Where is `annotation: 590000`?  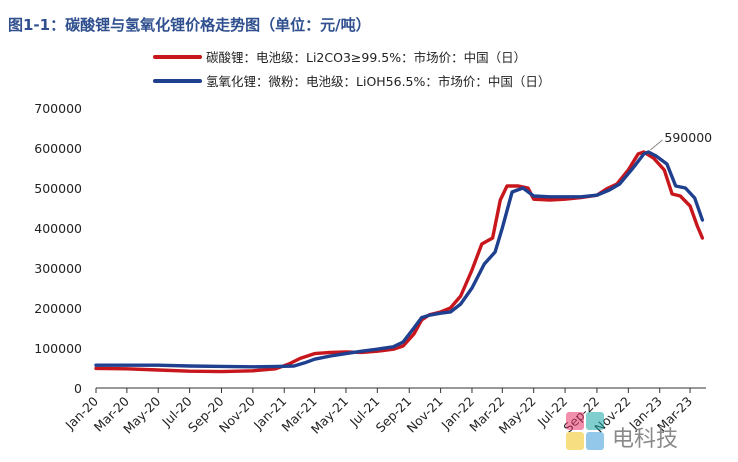
annotation: 590000 is located at coordinates (681, 140).